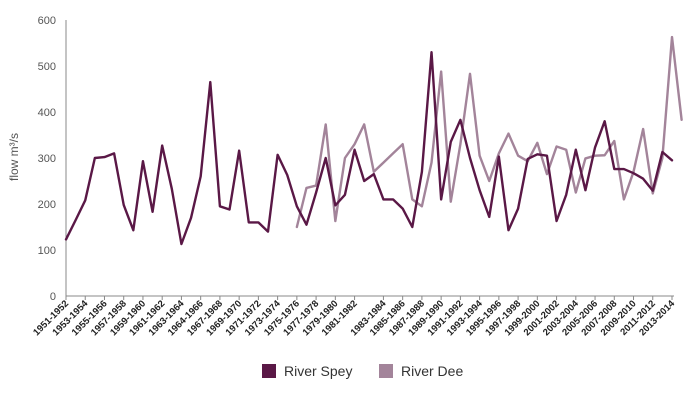 The height and width of the screenshot is (416, 700). Describe the element at coordinates (47, 205) in the screenshot. I see `y-tick-label: 200` at that location.